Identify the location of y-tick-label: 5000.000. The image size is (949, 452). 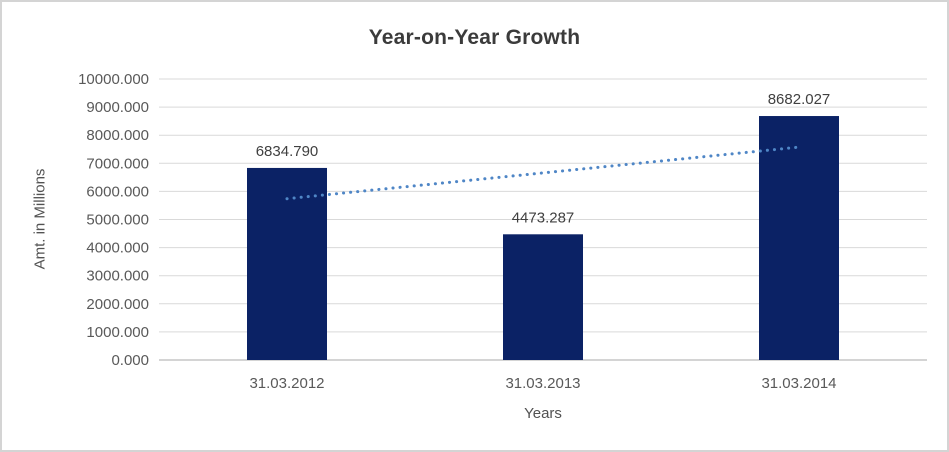
(117, 220).